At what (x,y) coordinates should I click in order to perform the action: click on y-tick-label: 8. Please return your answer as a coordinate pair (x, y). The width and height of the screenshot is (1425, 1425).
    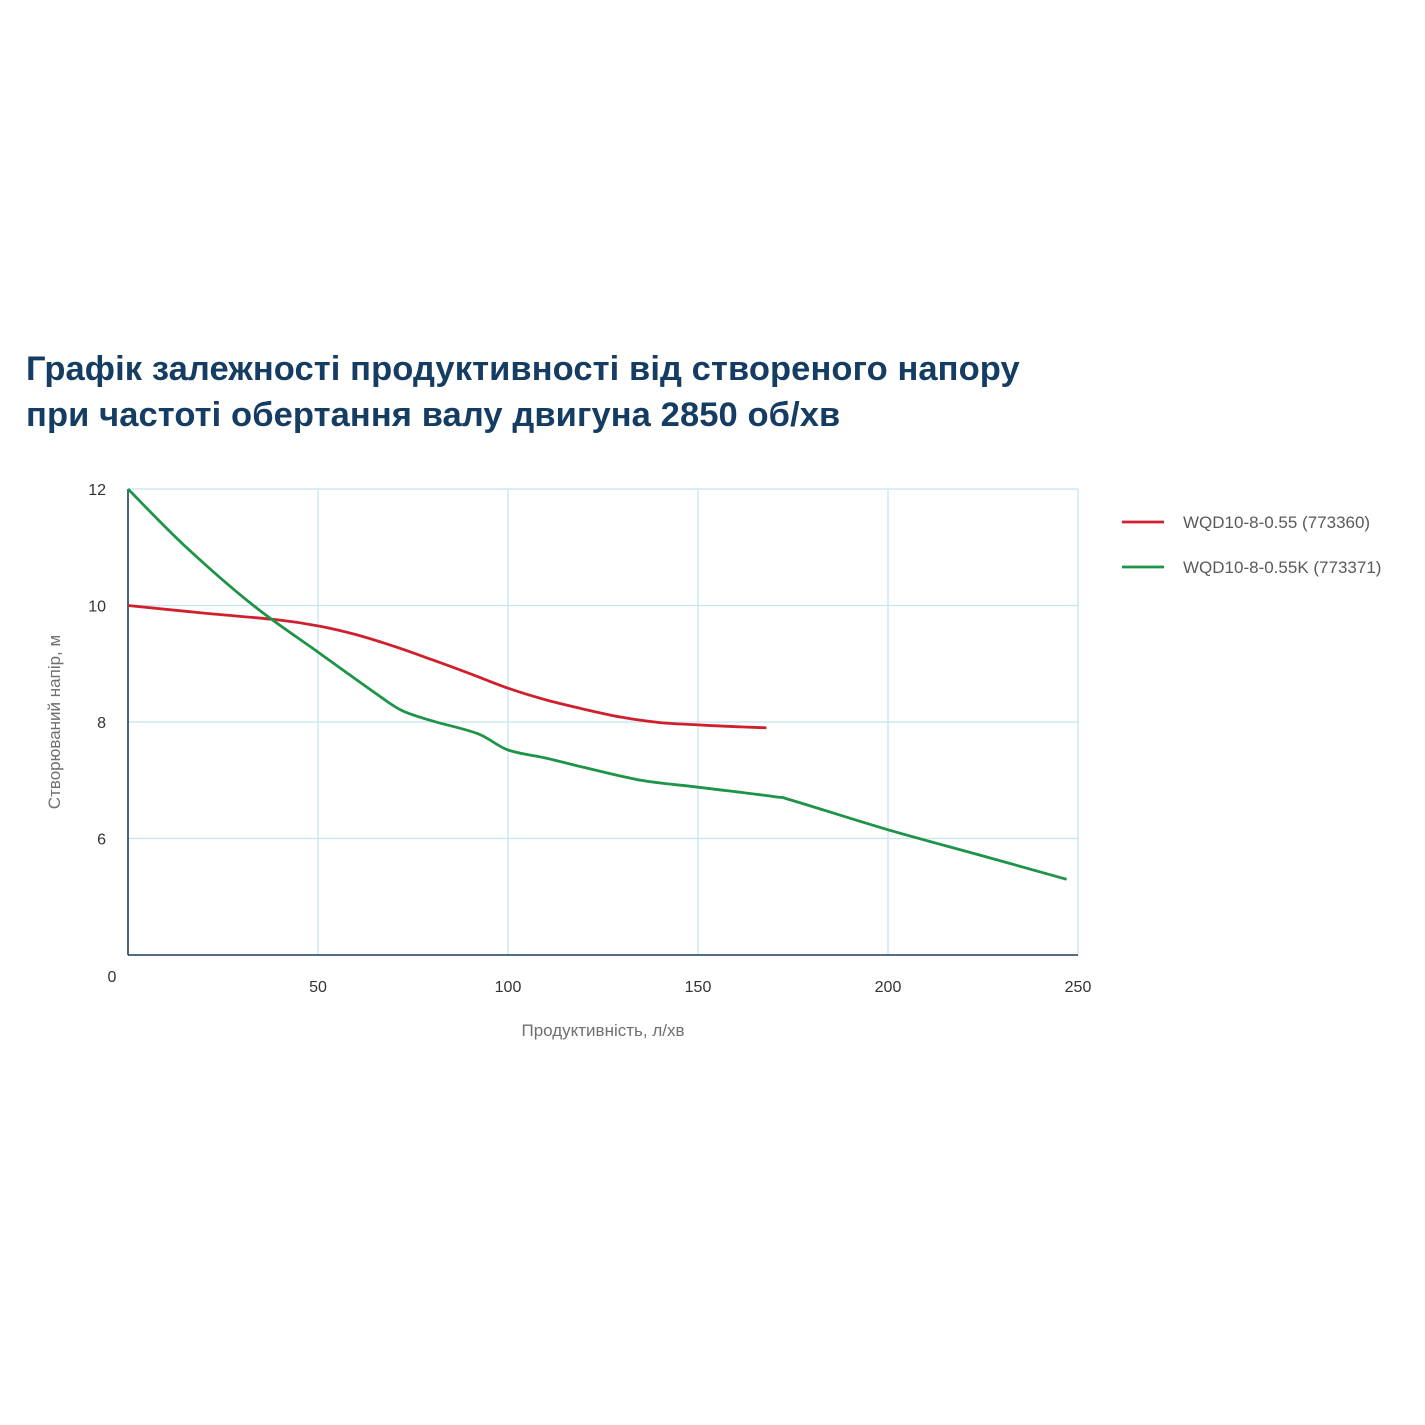
    Looking at the image, I should click on (101, 723).